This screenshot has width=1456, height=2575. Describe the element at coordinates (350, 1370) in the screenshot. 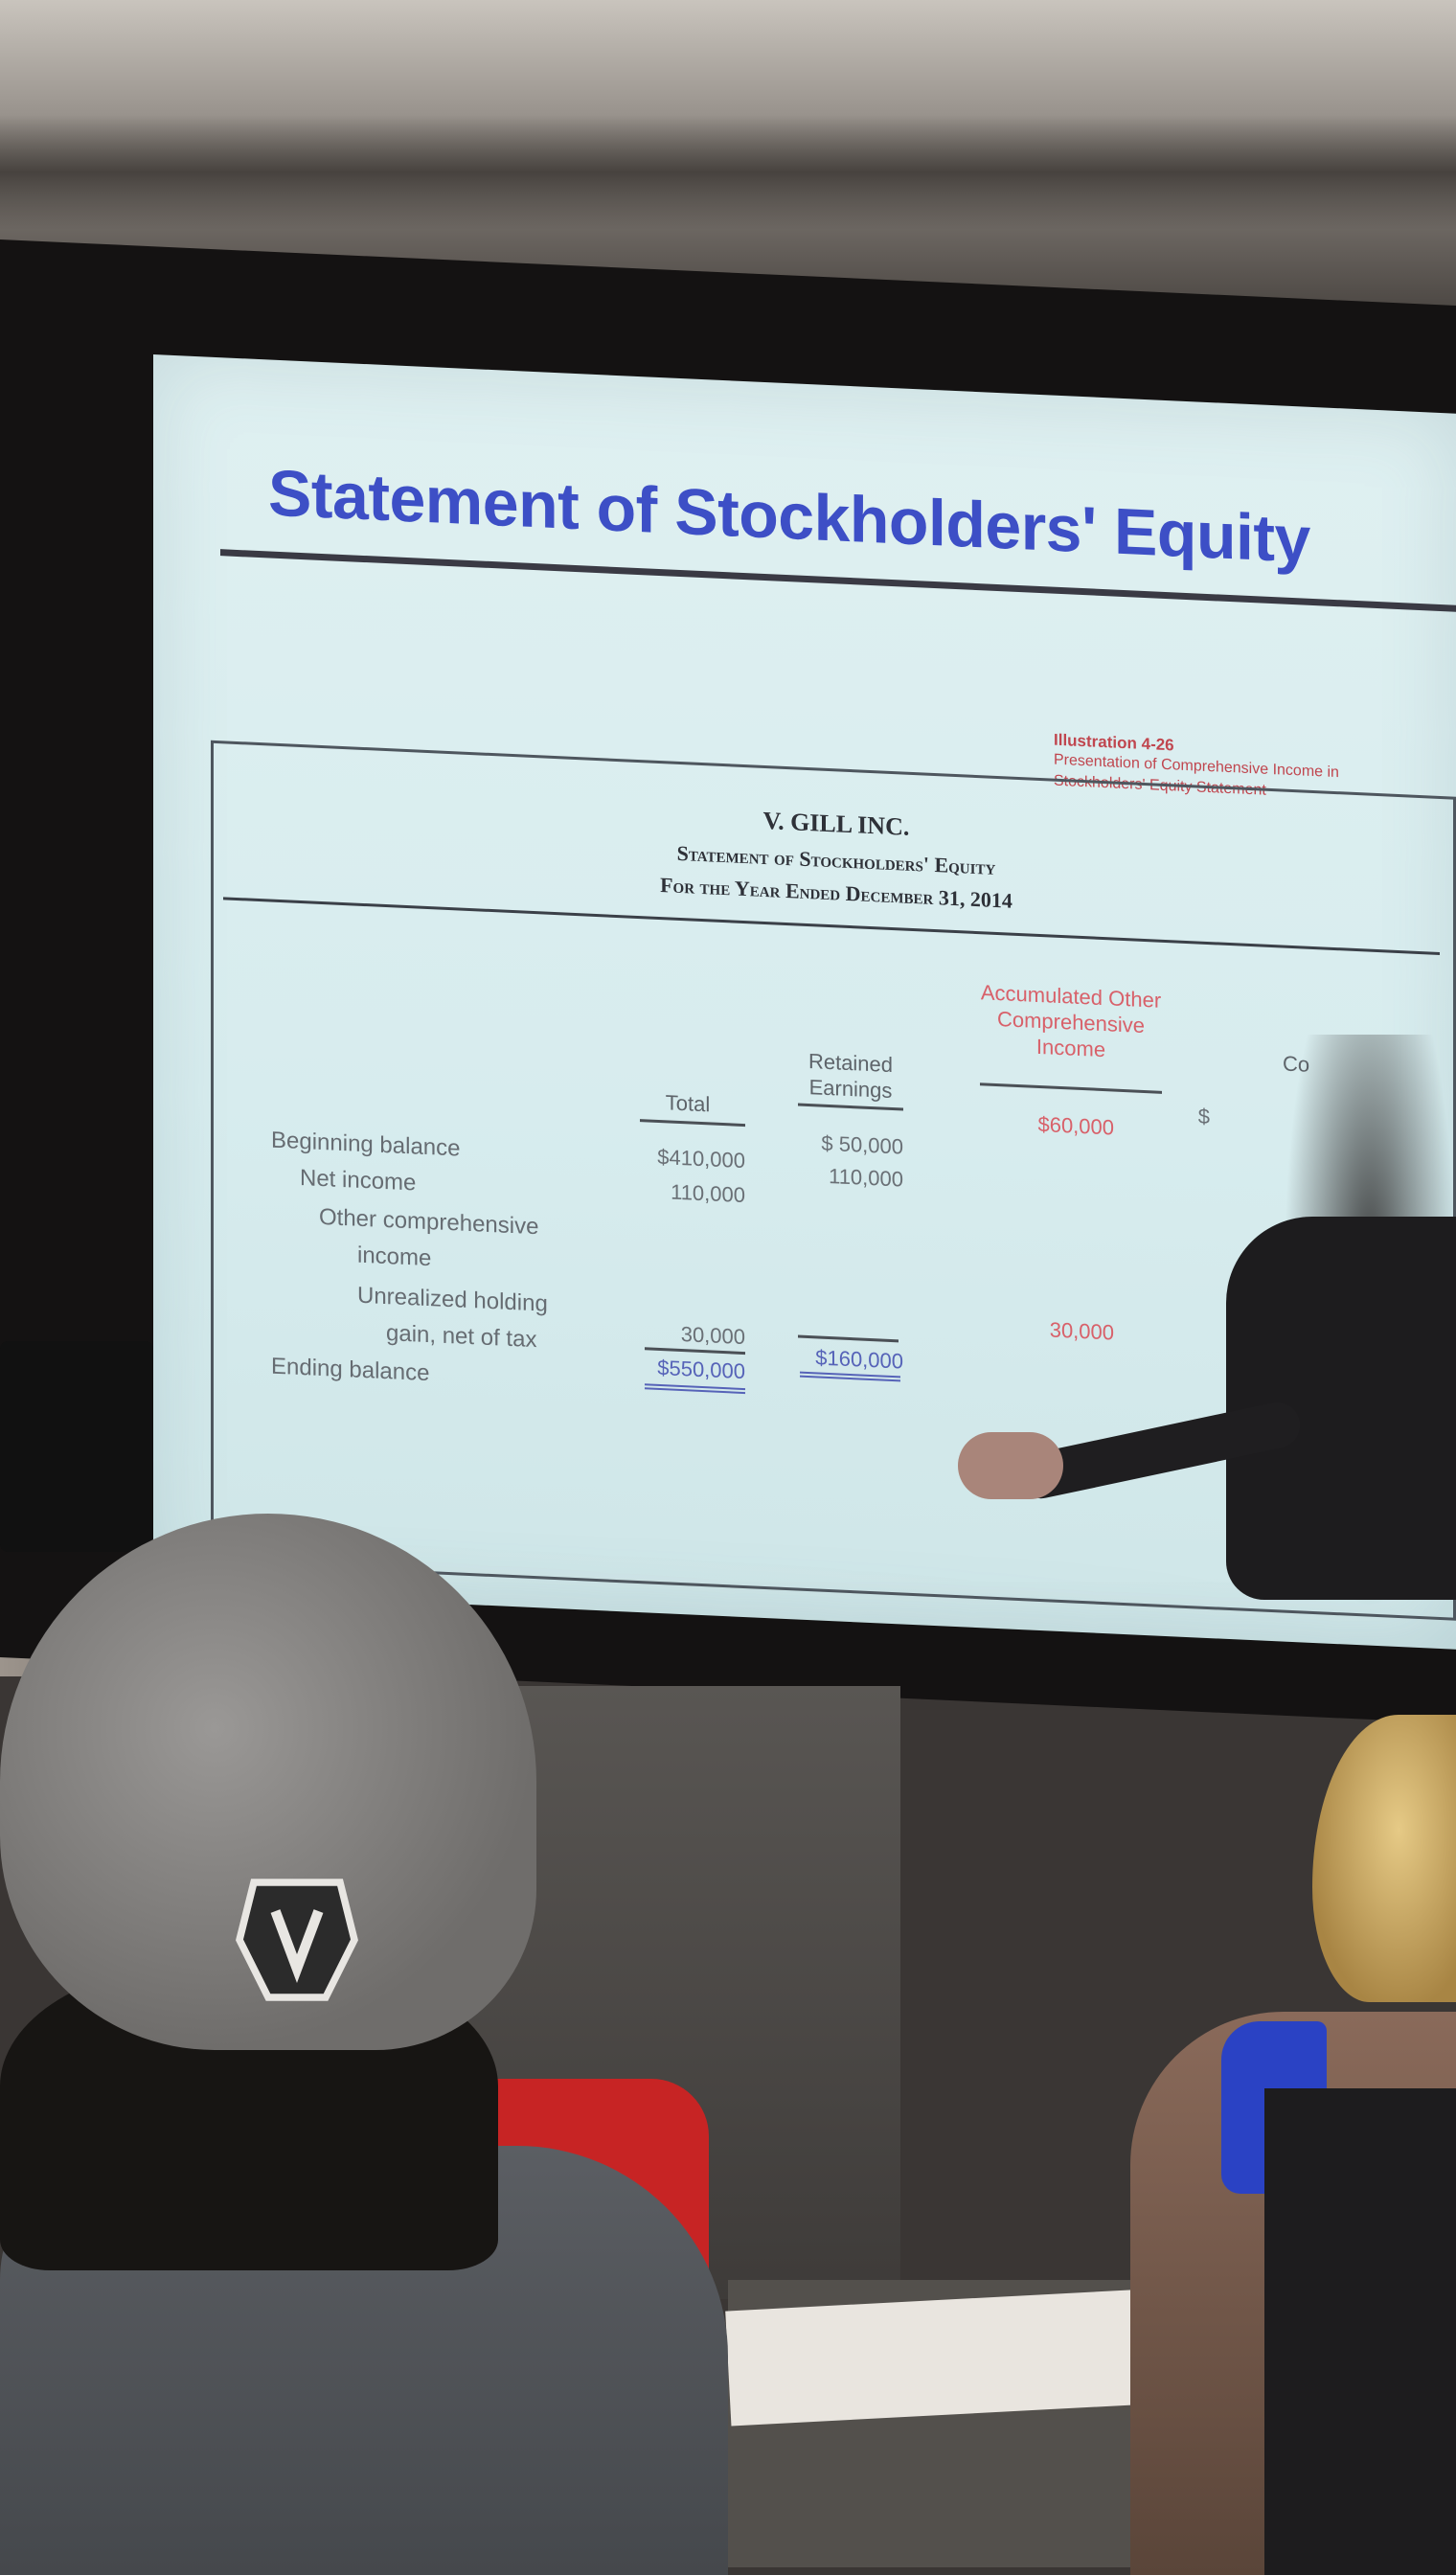

I see `row-label-ending-balance: Ending balance` at that location.